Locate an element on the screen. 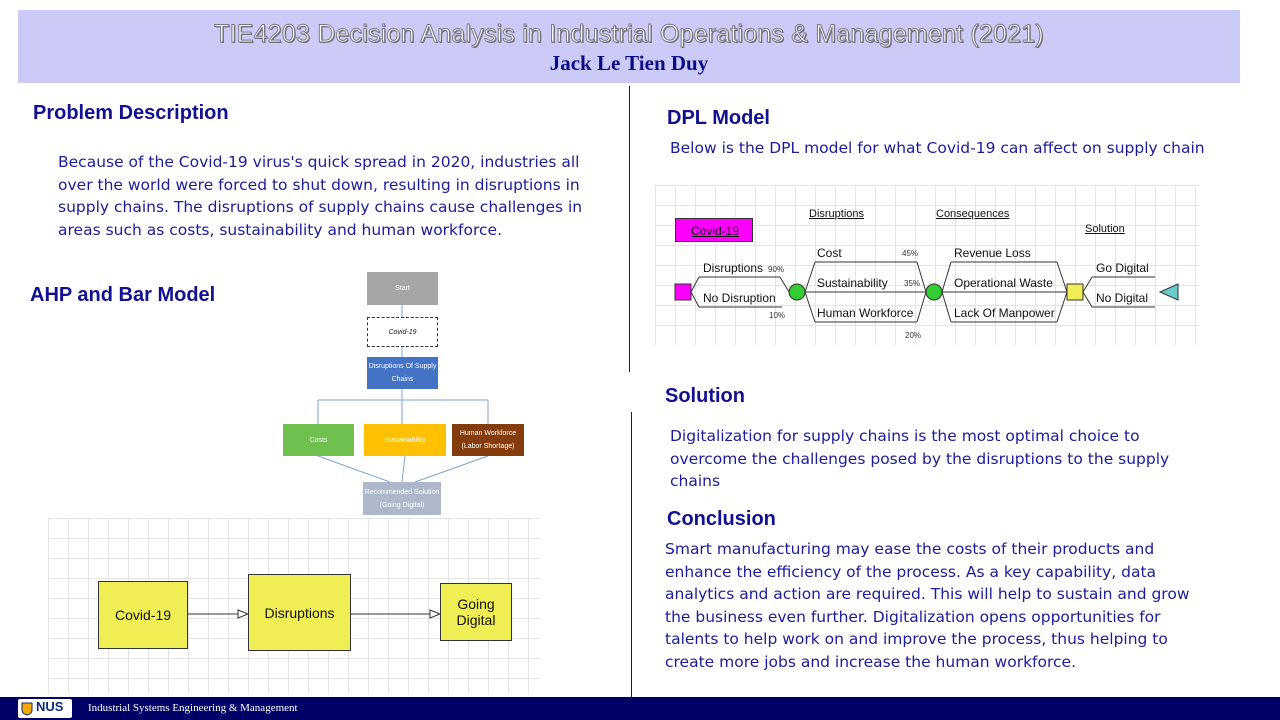 Image resolution: width=1280 pixels, height=720 pixels. dpl-cost-pct: 45% is located at coordinates (910, 253).